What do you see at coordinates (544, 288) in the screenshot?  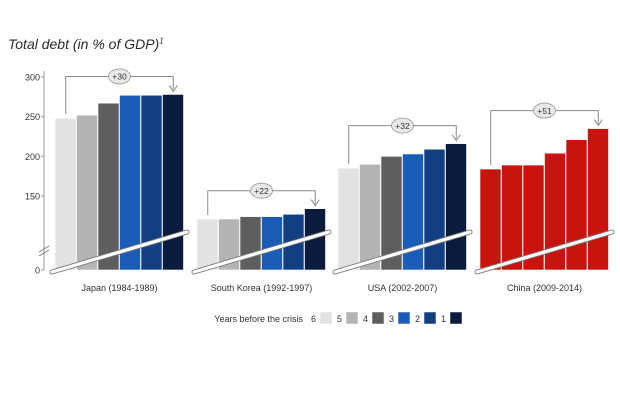 I see `category-label: China (2009-2014)` at bounding box center [544, 288].